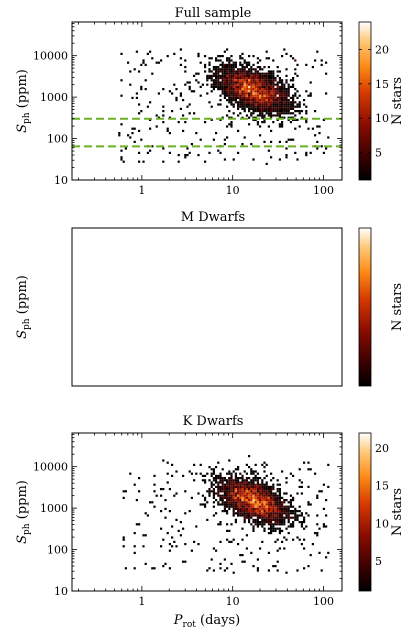  Describe the element at coordinates (378, 561) in the screenshot. I see `colorbar-tick-label: 5` at that location.